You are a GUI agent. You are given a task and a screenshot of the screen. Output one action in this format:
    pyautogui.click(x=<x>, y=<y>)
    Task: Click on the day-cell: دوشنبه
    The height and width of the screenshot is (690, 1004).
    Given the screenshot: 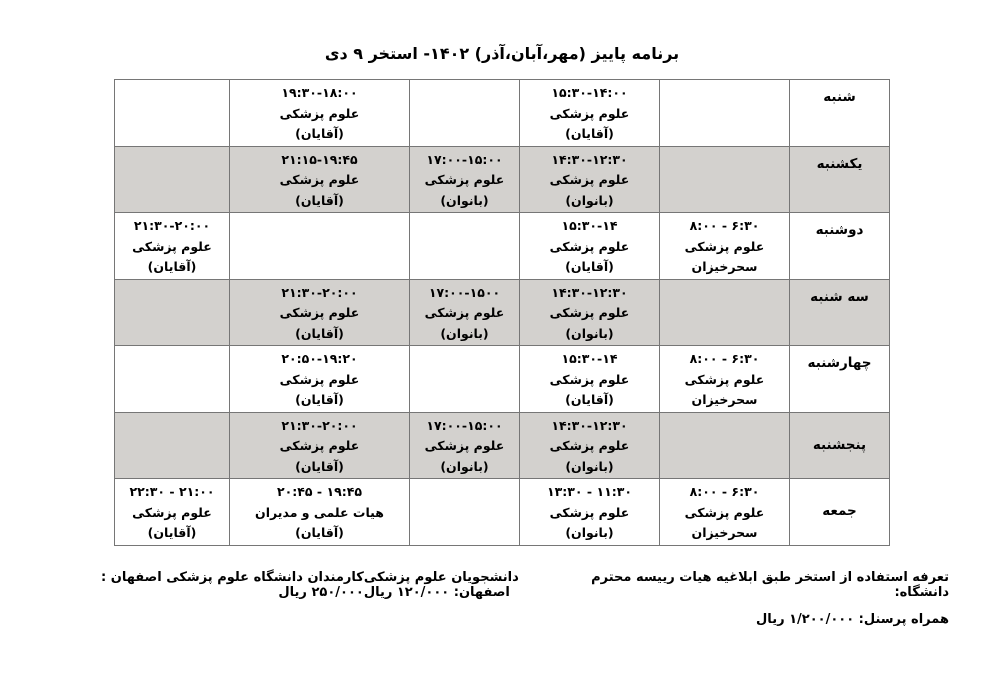 What is the action you would take?
    pyautogui.click(x=839, y=246)
    